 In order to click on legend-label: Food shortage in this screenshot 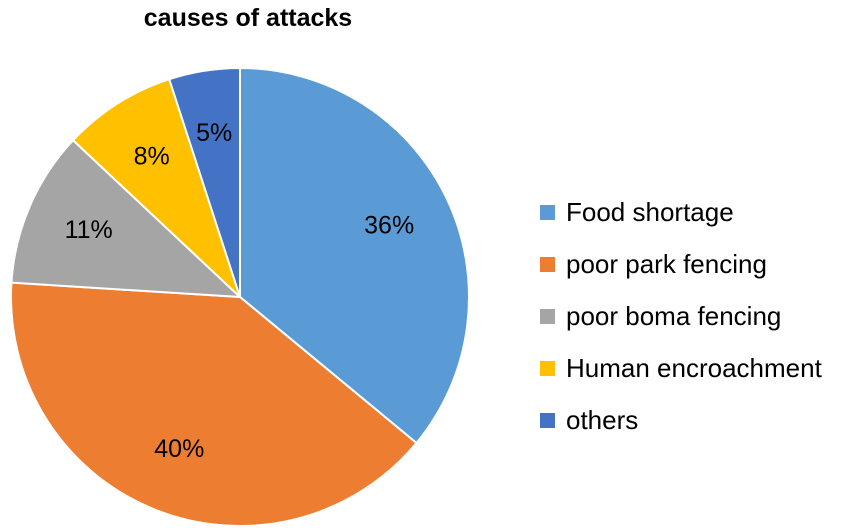, I will do `click(650, 211)`.